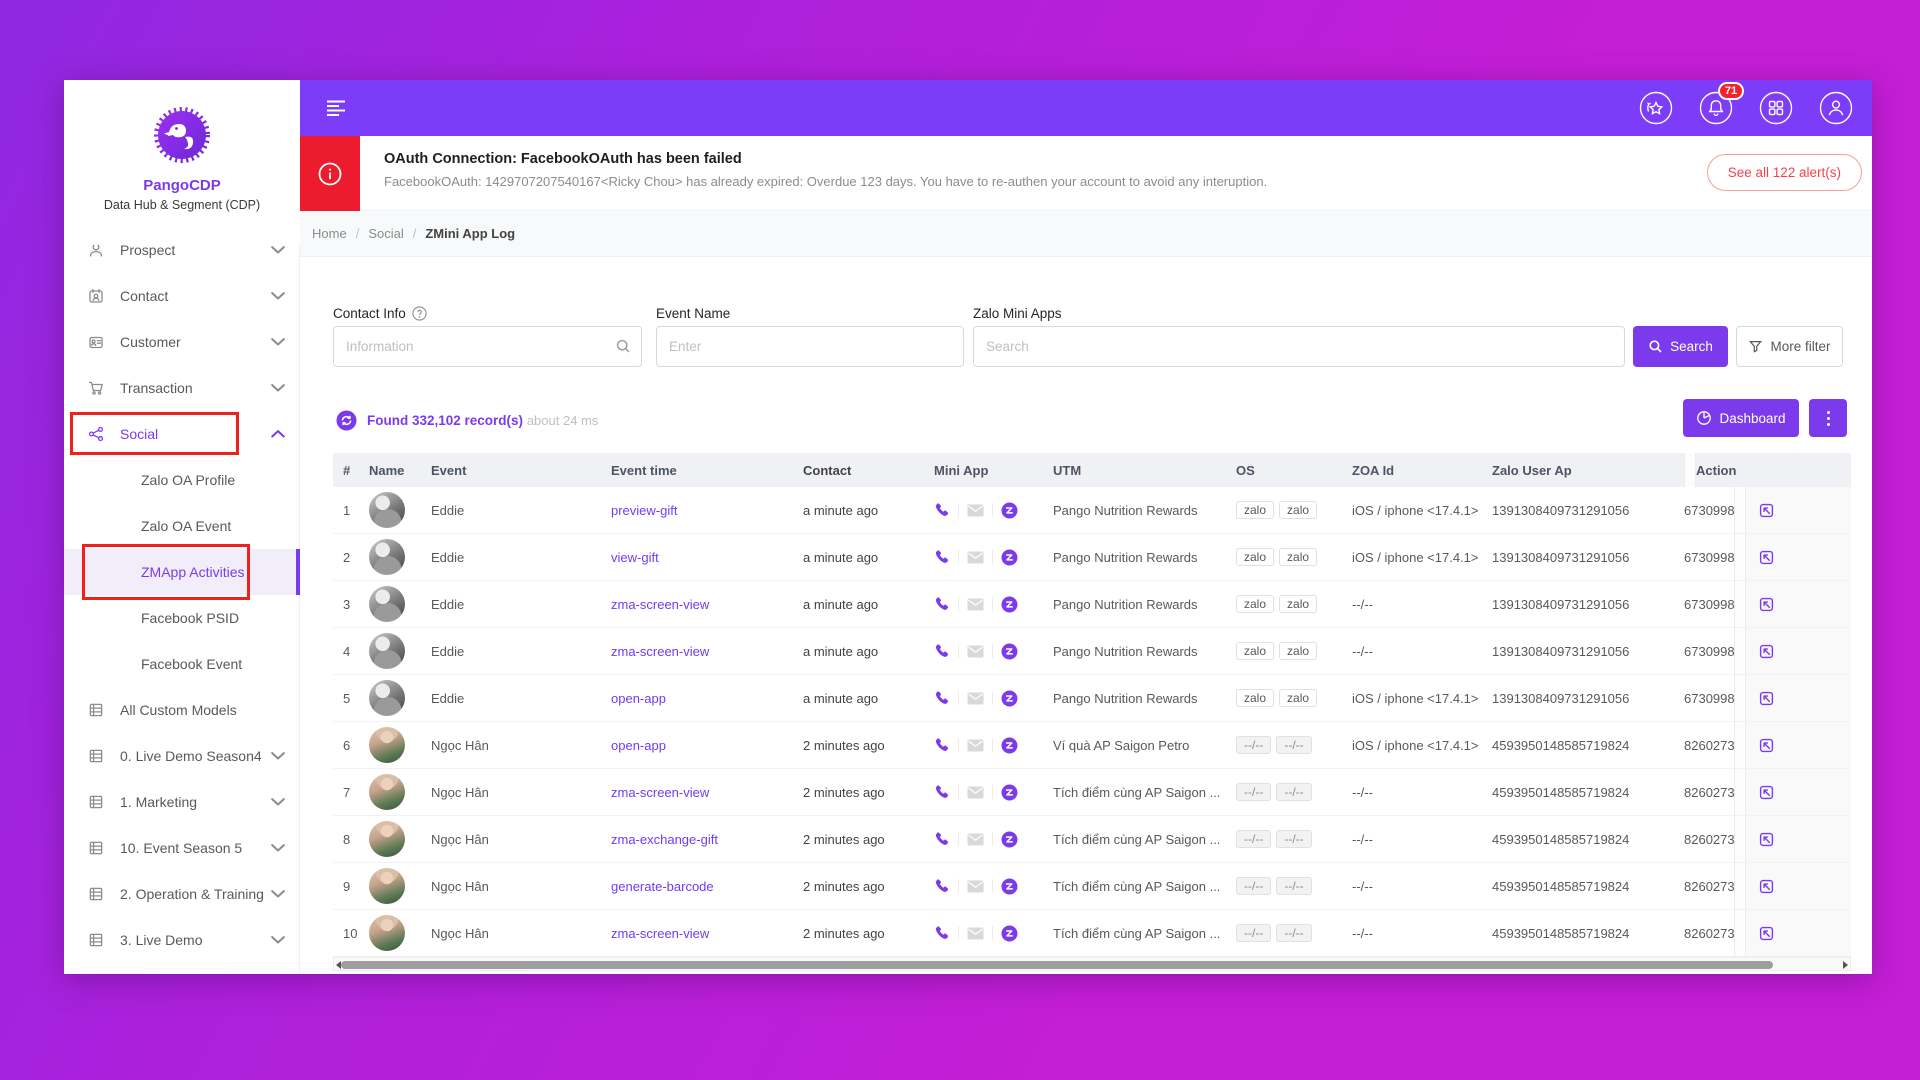  What do you see at coordinates (182, 618) in the screenshot?
I see `sidebar-item-facebook-psid: Facebook PSID` at bounding box center [182, 618].